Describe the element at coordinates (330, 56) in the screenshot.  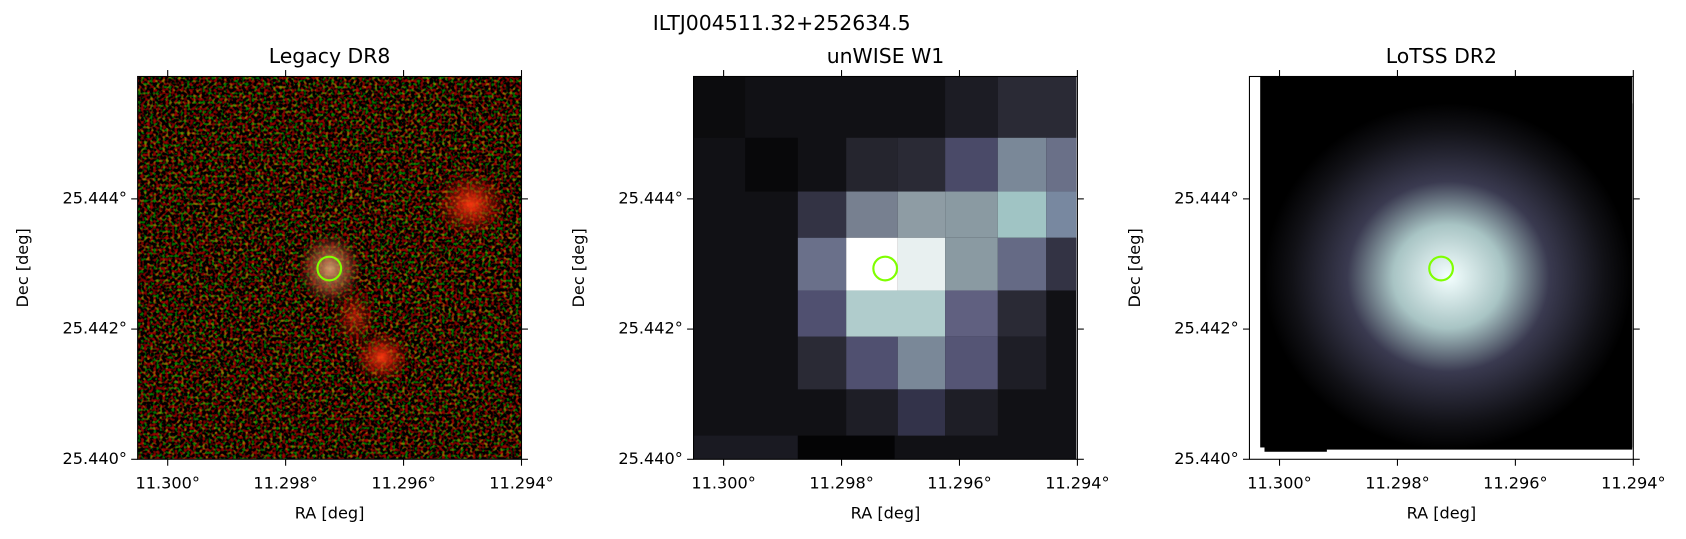
I see `panel-title: Legacy DR8` at that location.